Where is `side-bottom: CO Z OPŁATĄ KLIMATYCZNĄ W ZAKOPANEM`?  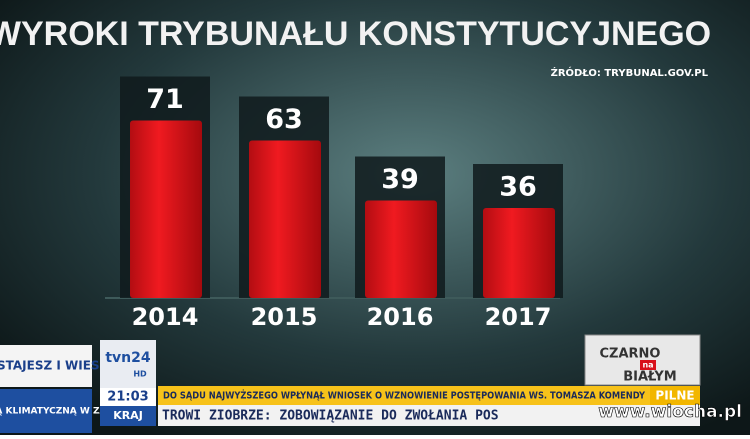
side-bottom: CO Z OPŁATĄ KLIMATYCZNĄ W ZAKOPANEM is located at coordinates (78, 412).